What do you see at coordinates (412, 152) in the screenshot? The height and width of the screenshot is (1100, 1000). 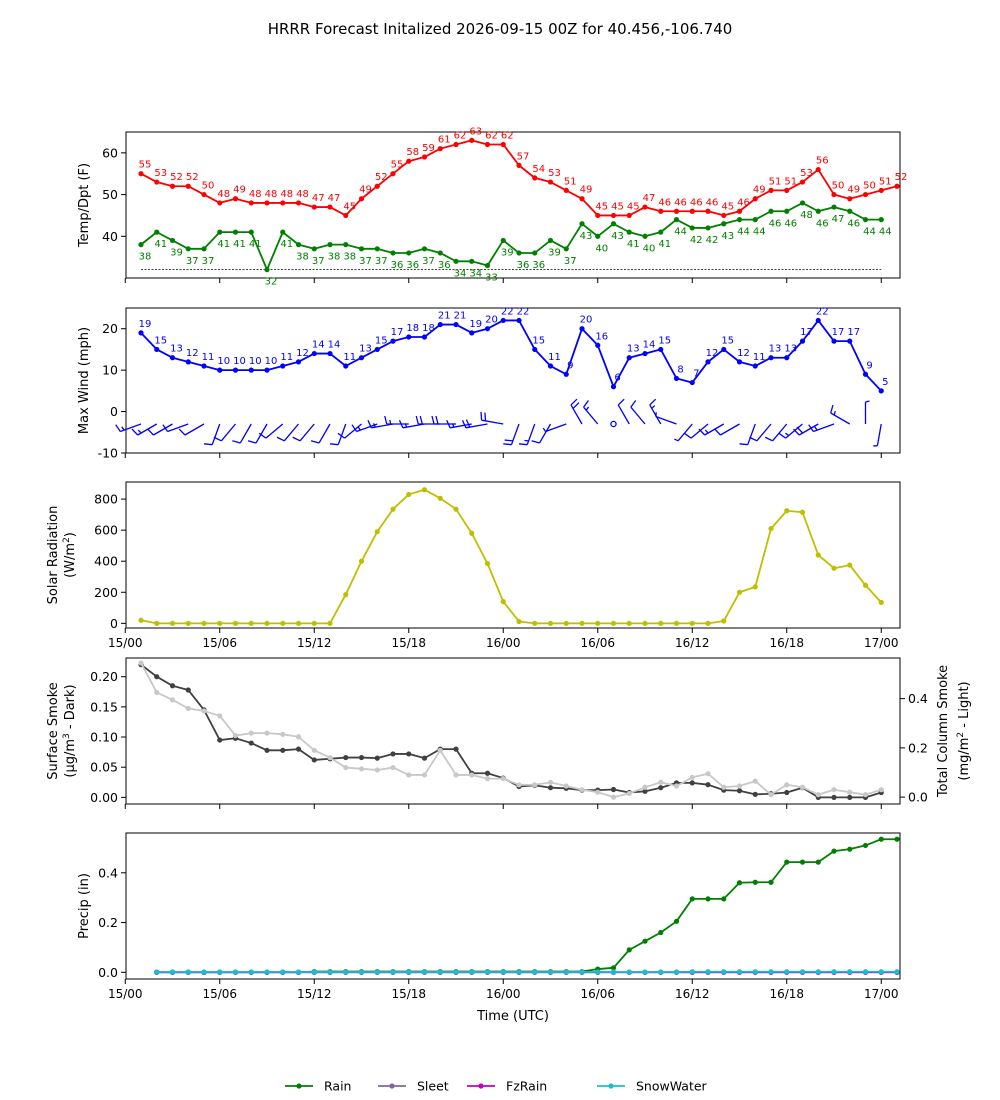 I see `data-label: 58` at bounding box center [412, 152].